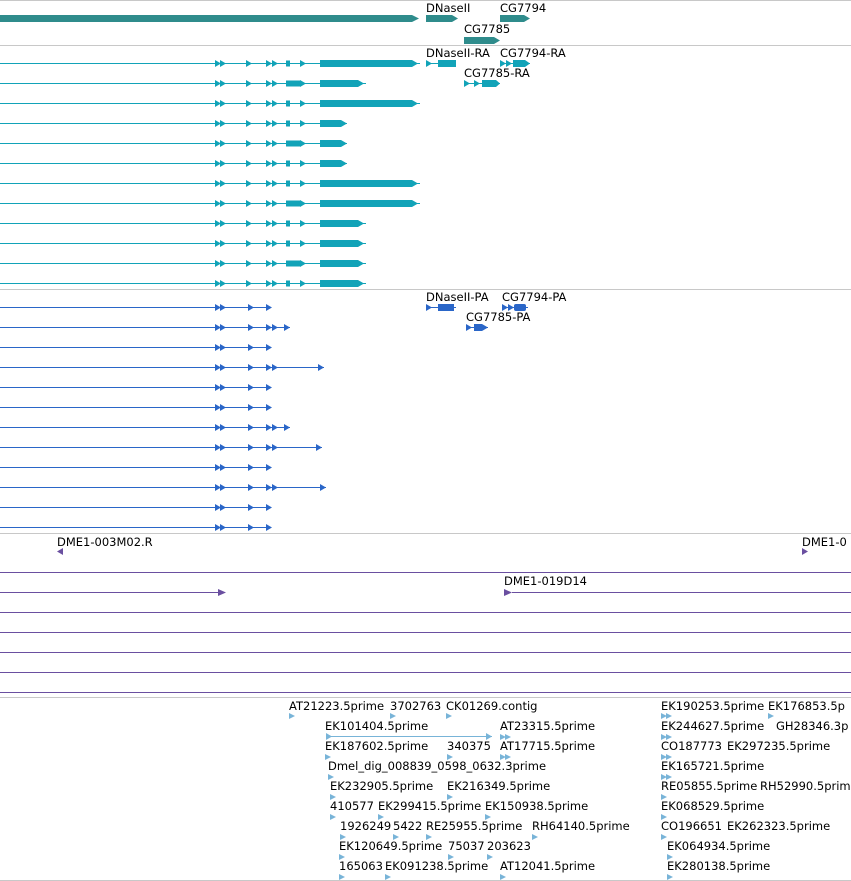 The image size is (851, 881). I want to click on est-label: CO187773, so click(691, 746).